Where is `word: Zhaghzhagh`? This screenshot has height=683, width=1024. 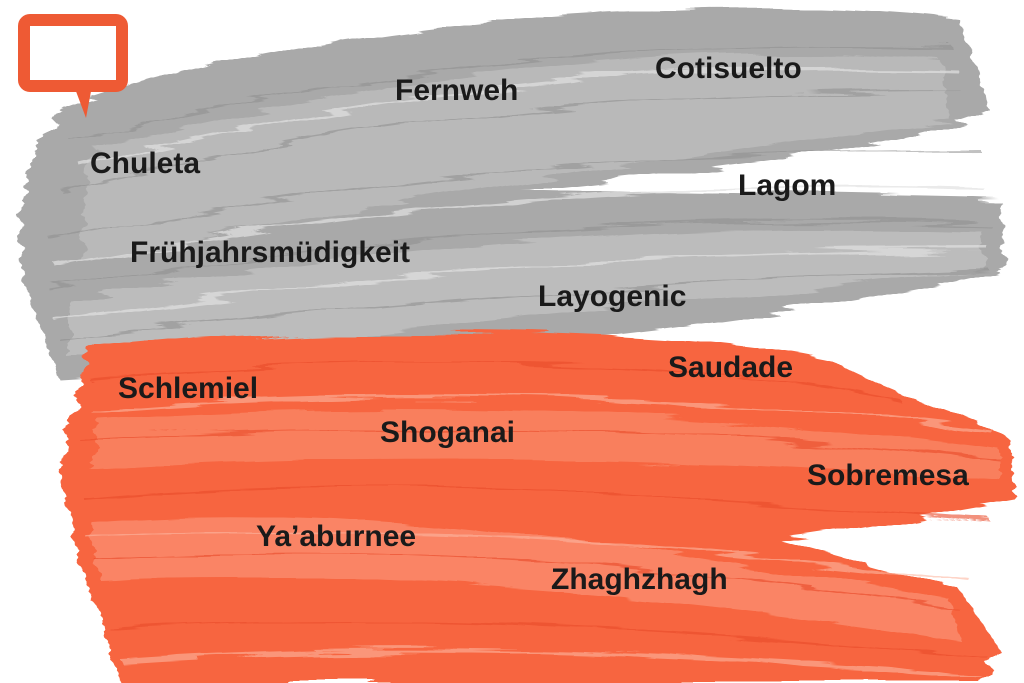
word: Zhaghzhagh is located at coordinates (639, 579).